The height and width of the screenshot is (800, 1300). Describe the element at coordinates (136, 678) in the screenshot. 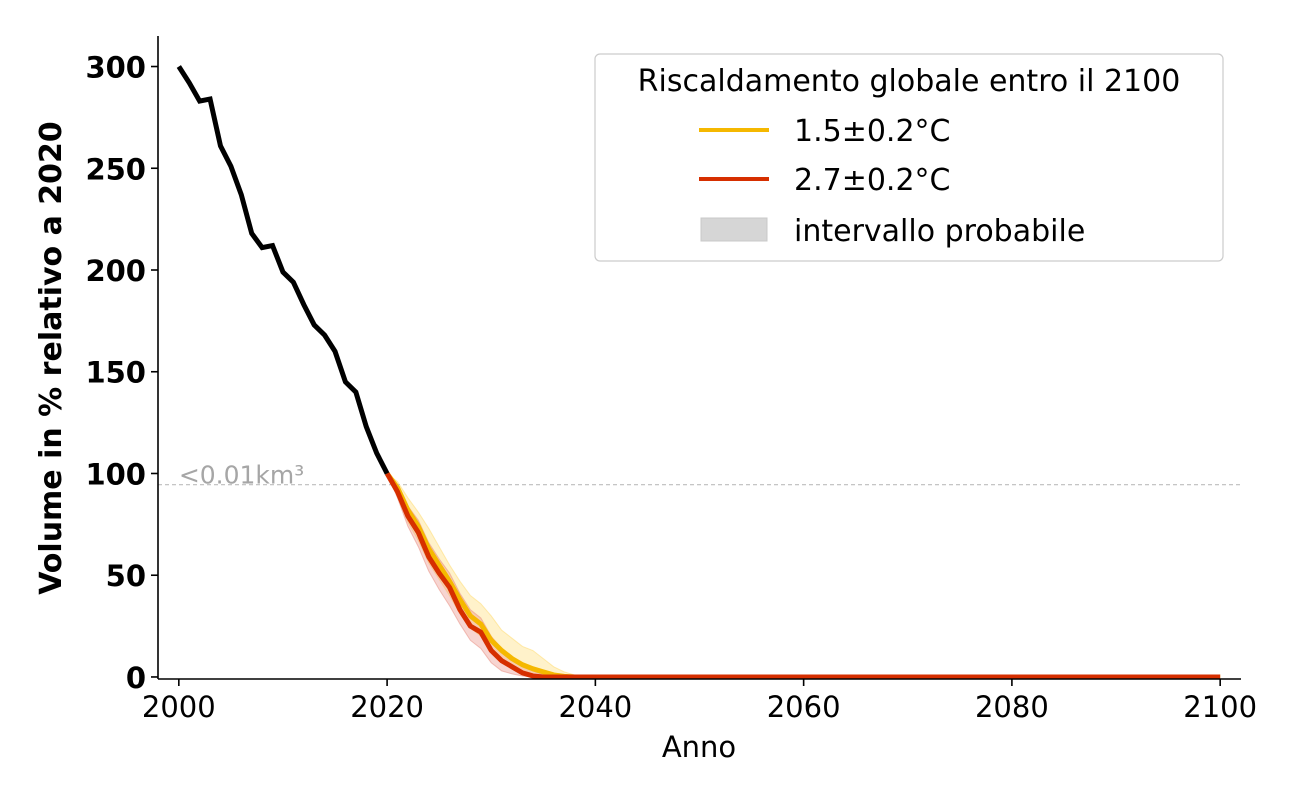

I see `y-tick-label: 0` at that location.